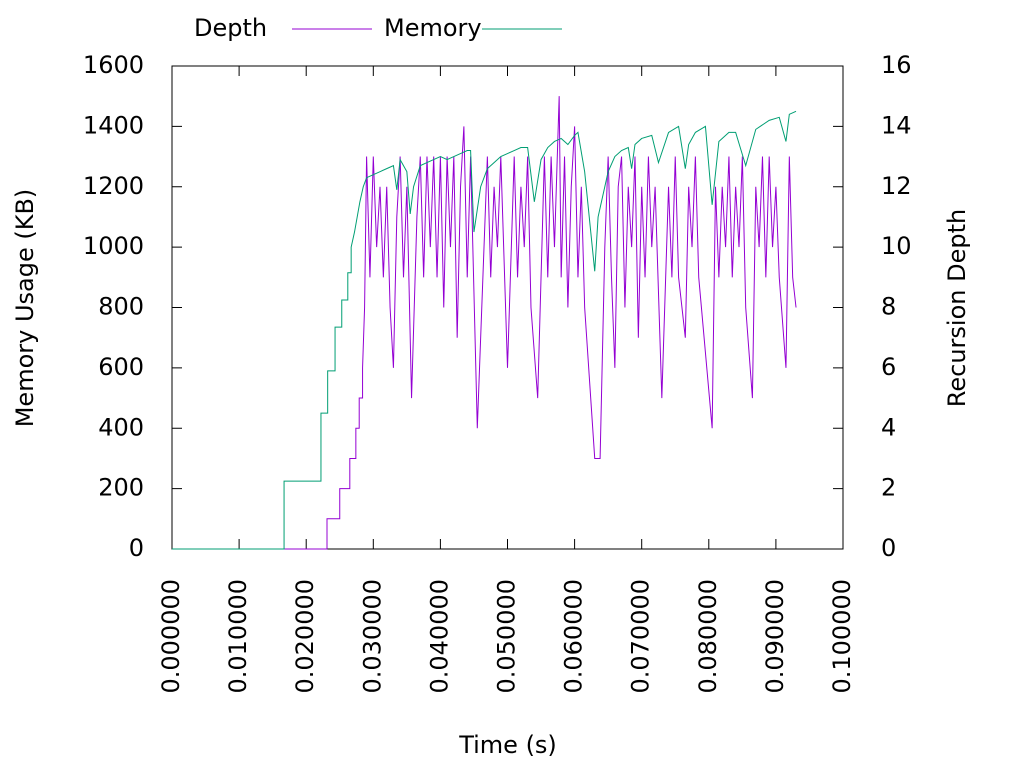  Describe the element at coordinates (842, 636) in the screenshot. I see `x-tick-label: 0.100000` at that location.